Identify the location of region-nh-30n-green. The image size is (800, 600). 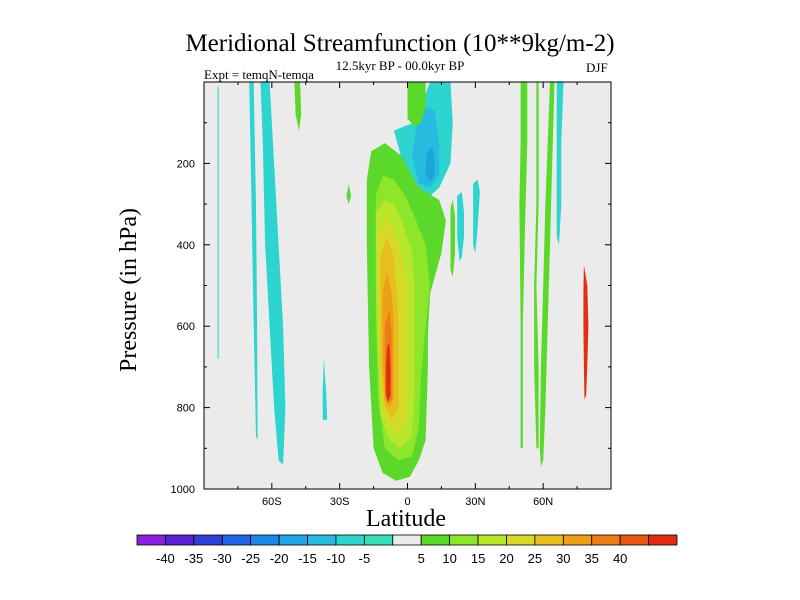
(452, 239).